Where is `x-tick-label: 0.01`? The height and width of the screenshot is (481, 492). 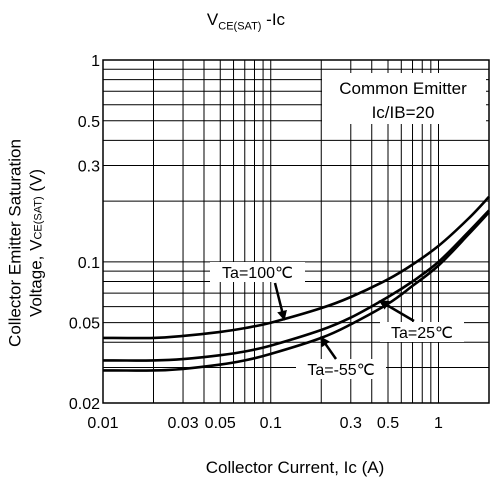
x-tick-label: 0.01 is located at coordinates (102, 423).